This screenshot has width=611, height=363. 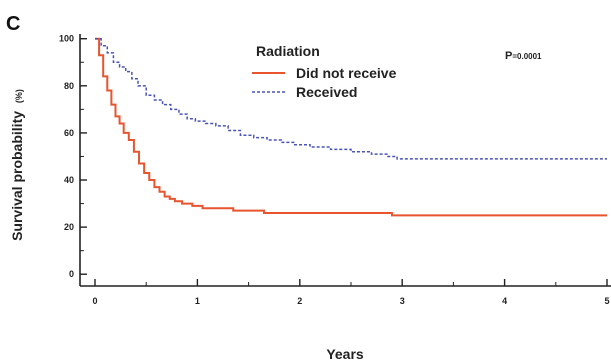 I want to click on y-tick-label: 0, so click(x=71, y=274).